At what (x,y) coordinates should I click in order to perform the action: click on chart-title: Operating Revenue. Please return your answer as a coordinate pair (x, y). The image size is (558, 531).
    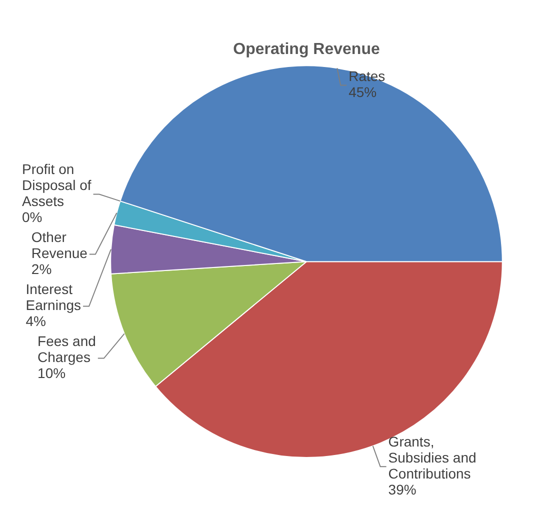
    Looking at the image, I should click on (306, 49).